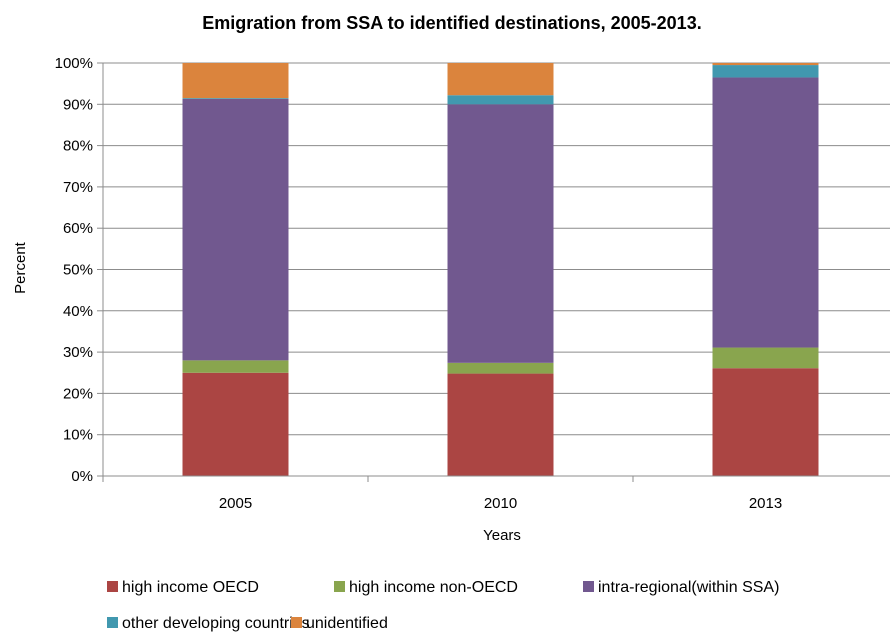 Image resolution: width=890 pixels, height=644 pixels. What do you see at coordinates (78, 435) in the screenshot?
I see `y-tick-label: 10%` at bounding box center [78, 435].